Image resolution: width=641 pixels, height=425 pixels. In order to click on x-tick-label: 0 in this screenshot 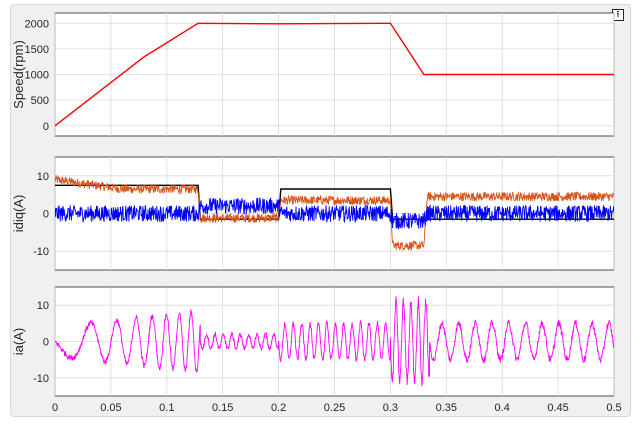, I will do `click(55, 408)`.